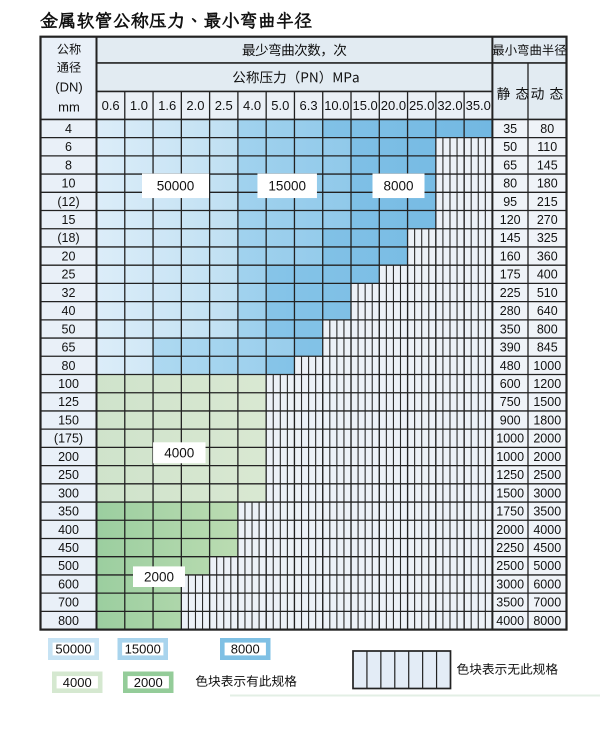  Describe the element at coordinates (510, 548) in the screenshot. I see `svg-text: 2250` at that location.